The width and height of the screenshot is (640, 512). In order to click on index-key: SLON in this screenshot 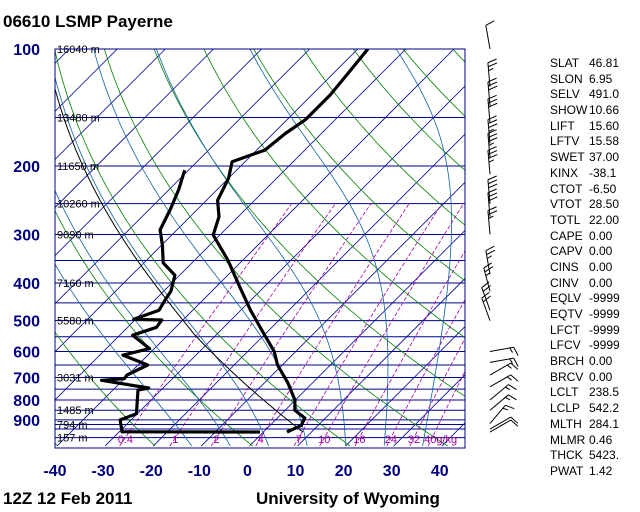, I will do `click(566, 78)`.